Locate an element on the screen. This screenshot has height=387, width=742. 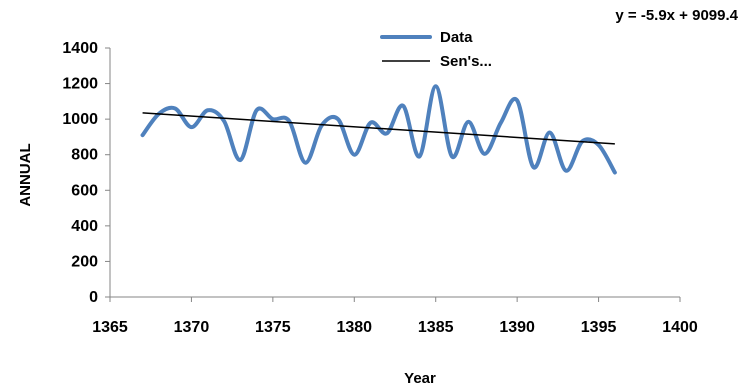
y-axis-title: ANNUAL is located at coordinates (25, 174).